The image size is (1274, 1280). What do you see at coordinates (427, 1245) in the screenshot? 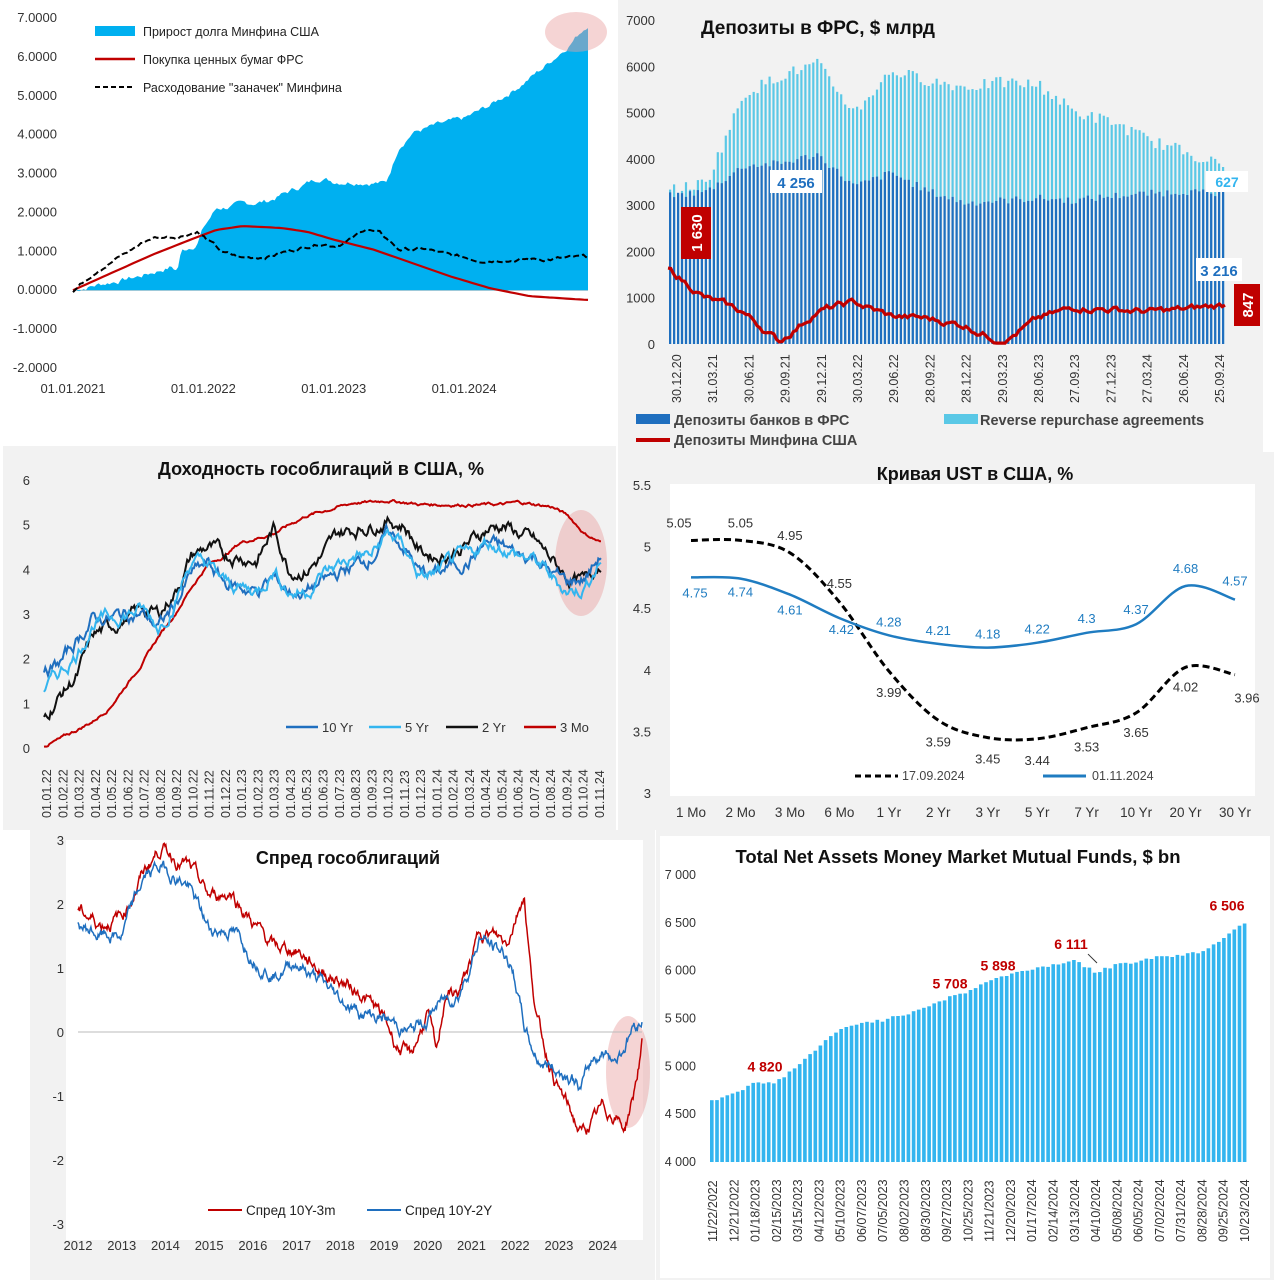
I see `spread-xtick: 2020` at bounding box center [427, 1245].